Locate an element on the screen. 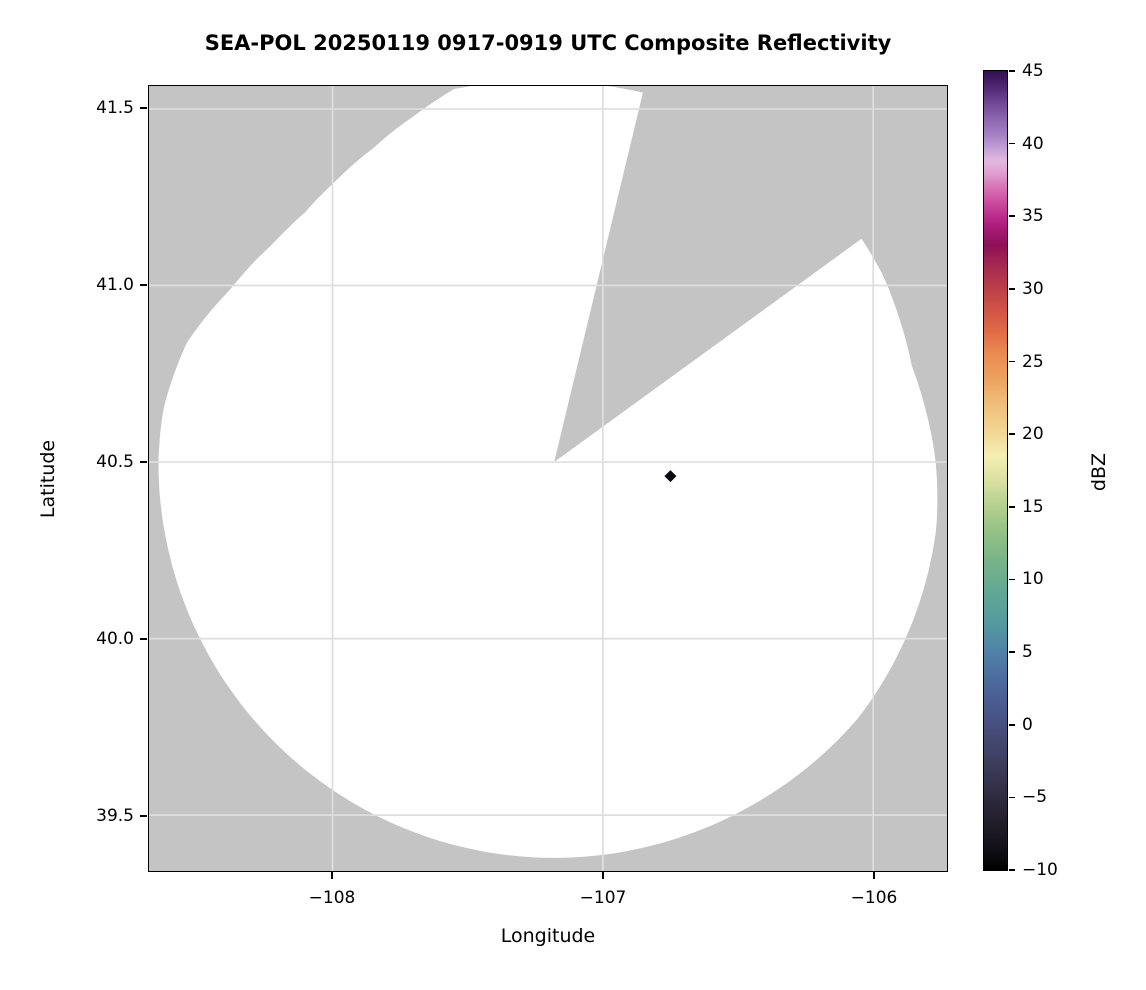  colorbar-tick-label: 10 is located at coordinates (1033, 579).